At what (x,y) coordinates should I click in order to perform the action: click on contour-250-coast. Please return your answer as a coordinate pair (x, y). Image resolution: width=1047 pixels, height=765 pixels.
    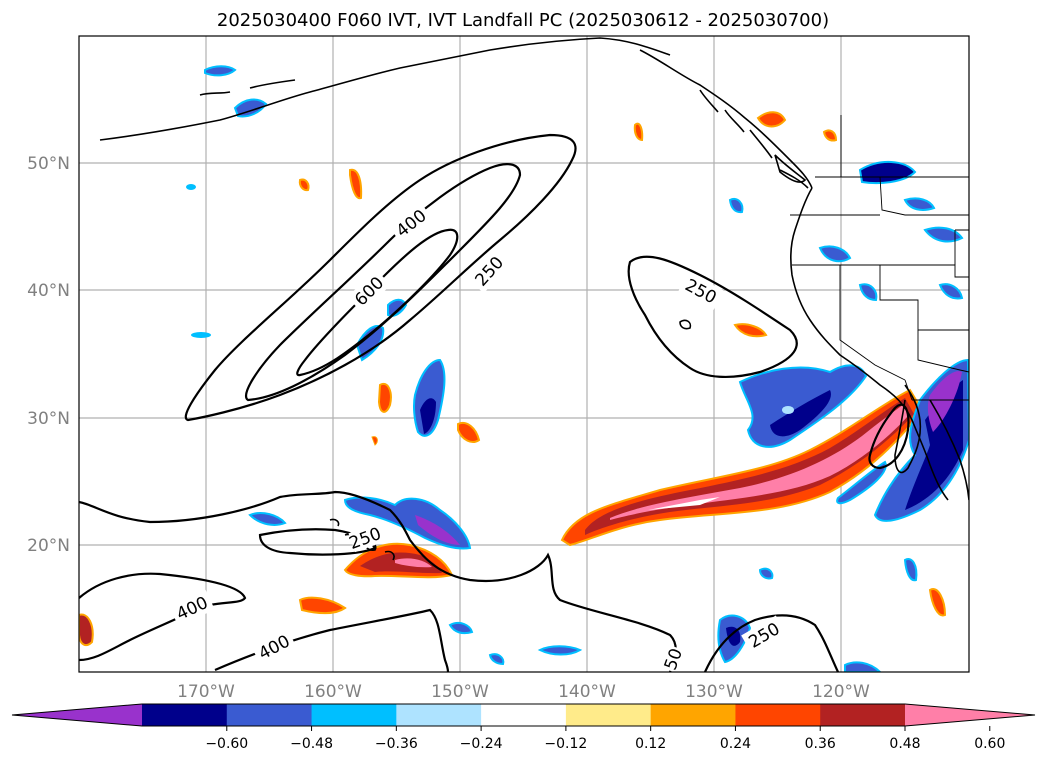
    Looking at the image, I should click on (889, 436).